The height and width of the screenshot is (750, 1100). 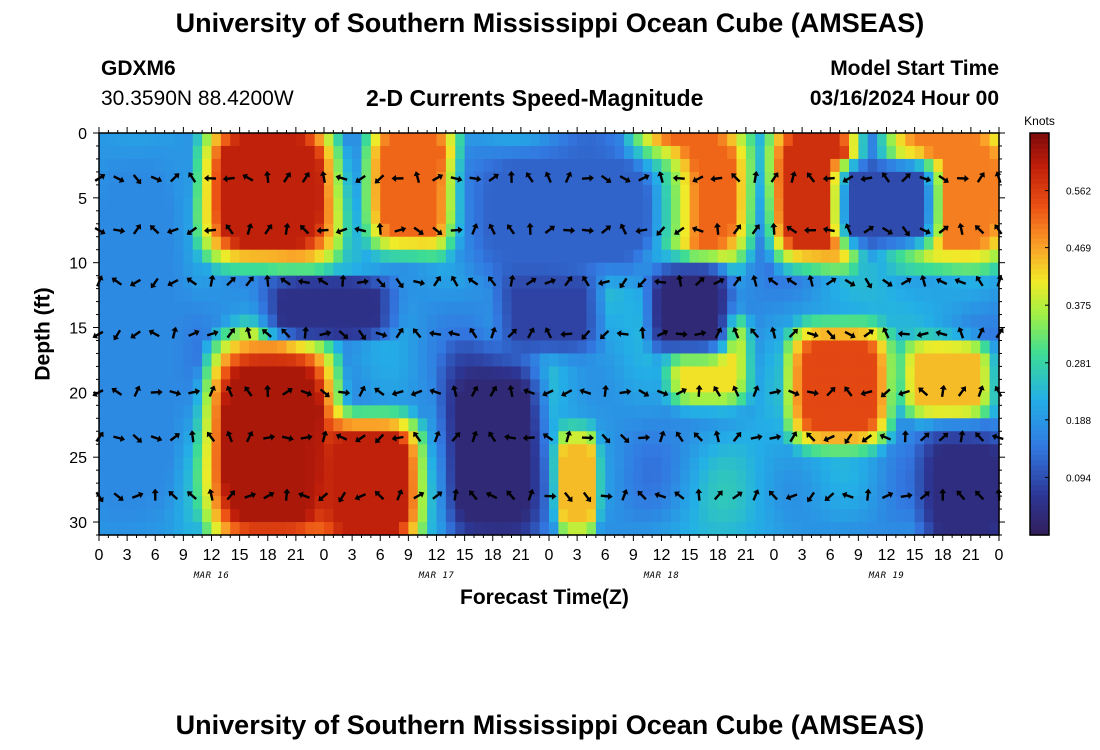 What do you see at coordinates (690, 555) in the screenshot?
I see `x-tick-label: 15` at bounding box center [690, 555].